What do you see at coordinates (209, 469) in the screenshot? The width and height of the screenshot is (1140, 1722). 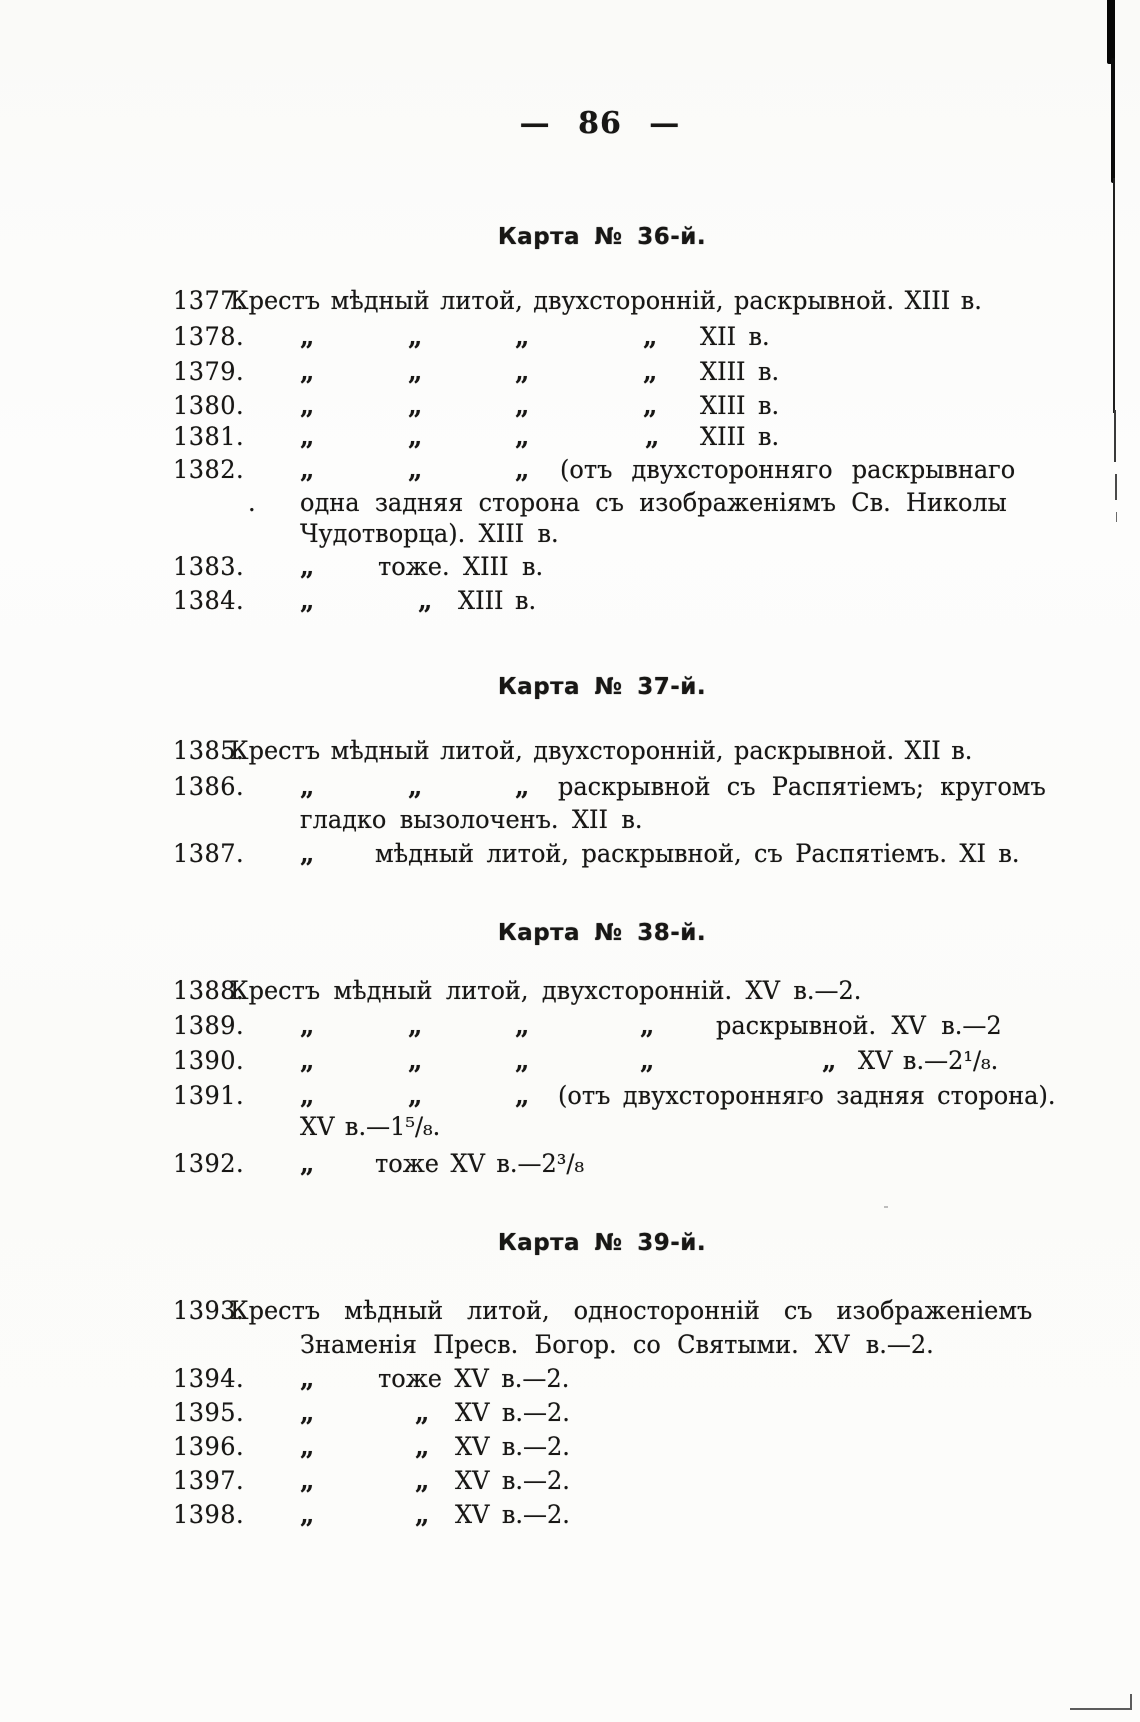 I see `entry-number: 1382.` at bounding box center [209, 469].